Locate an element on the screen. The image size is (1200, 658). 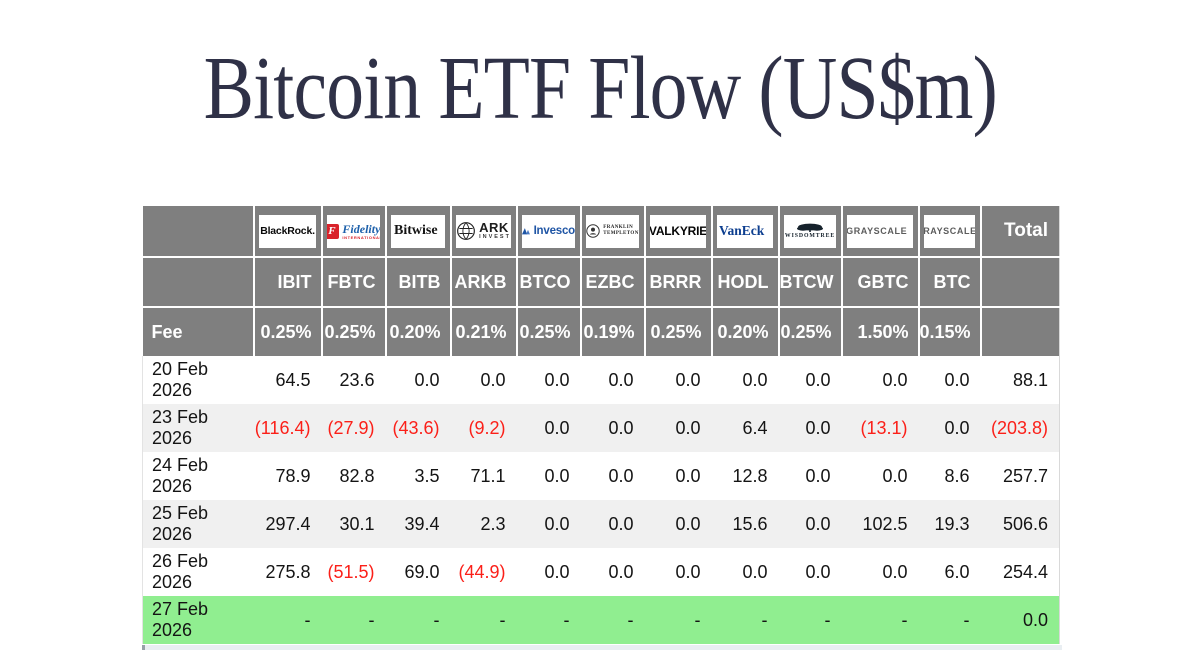
fee-btcw: 0.25% is located at coordinates (809, 331).